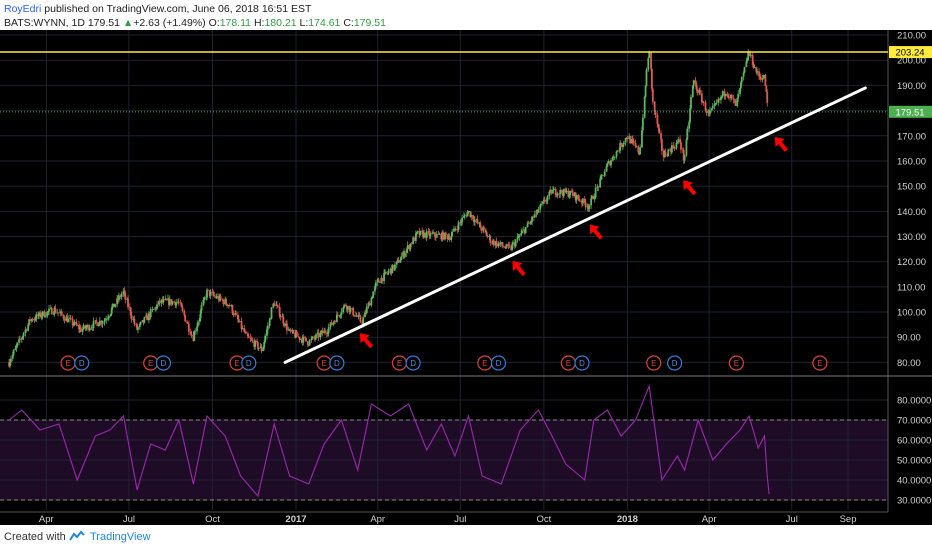  I want to click on time-tick-label: Apr, so click(377, 519).